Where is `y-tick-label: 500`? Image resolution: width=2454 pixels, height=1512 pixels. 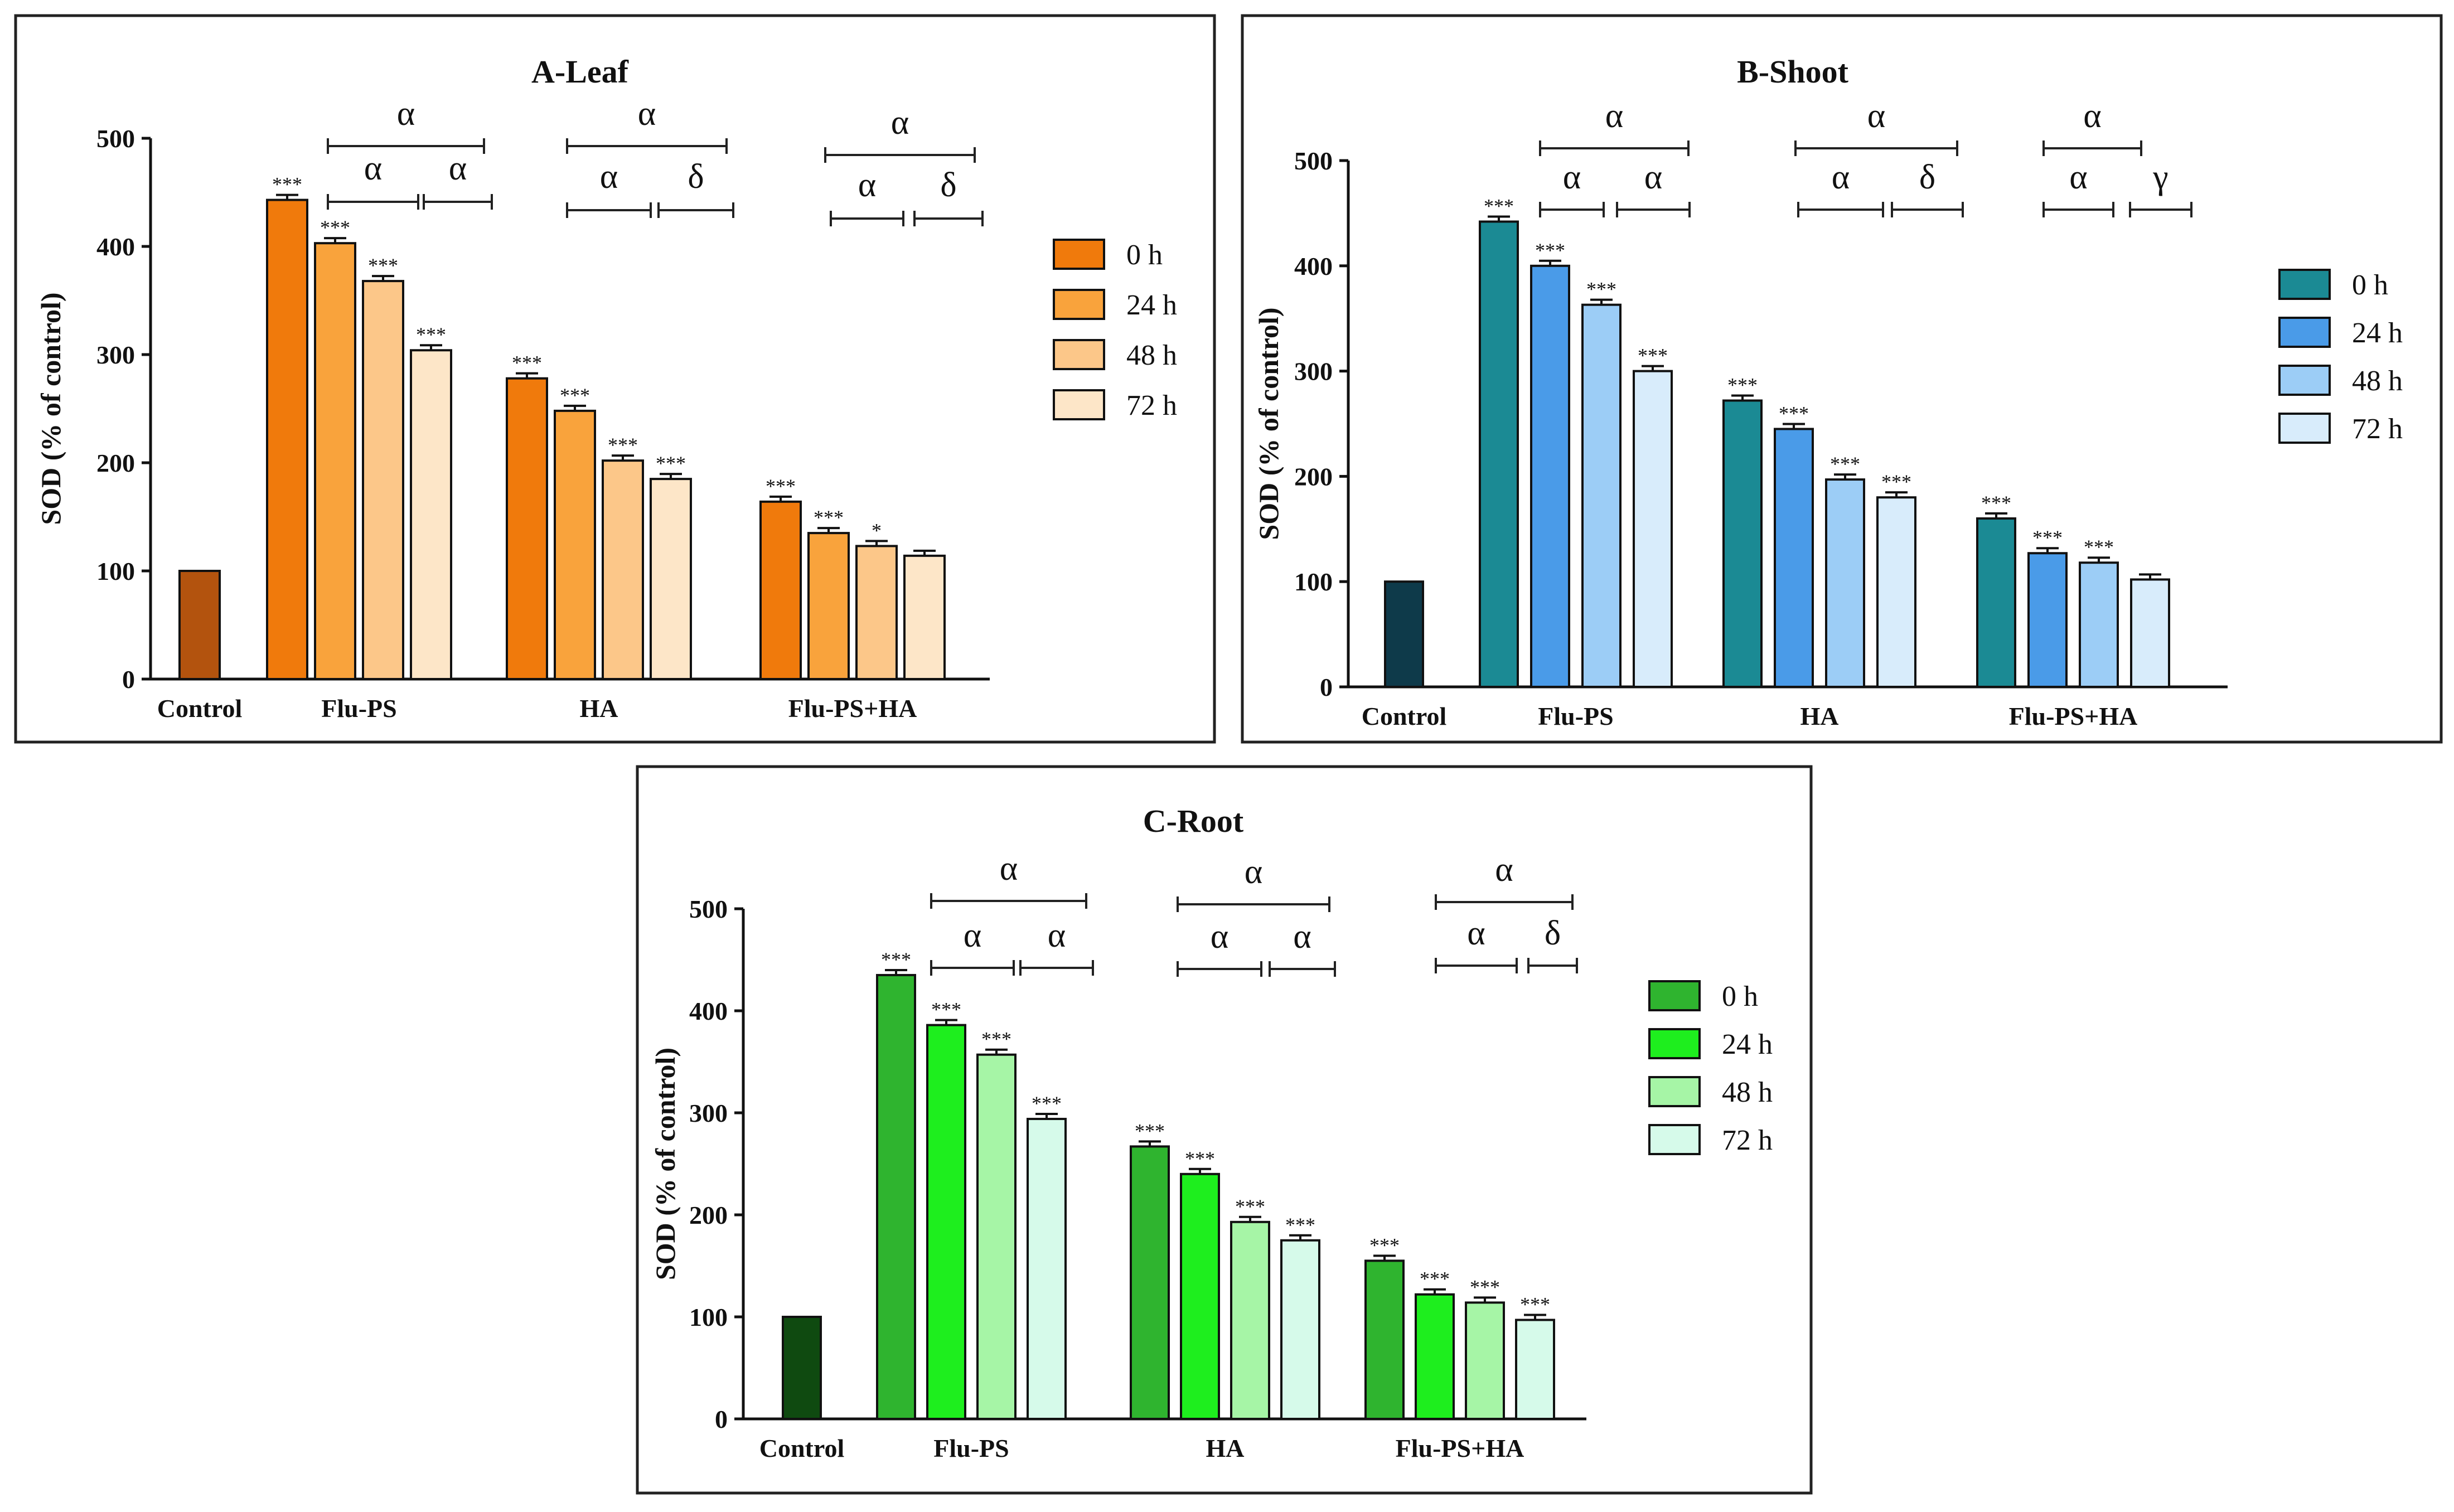 y-tick-label: 500 is located at coordinates (1313, 161).